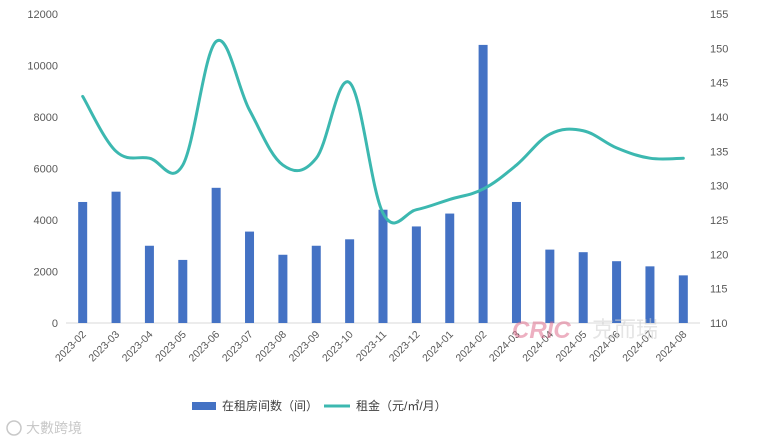  I want to click on x-tick-label: 2023-08, so click(271, 347).